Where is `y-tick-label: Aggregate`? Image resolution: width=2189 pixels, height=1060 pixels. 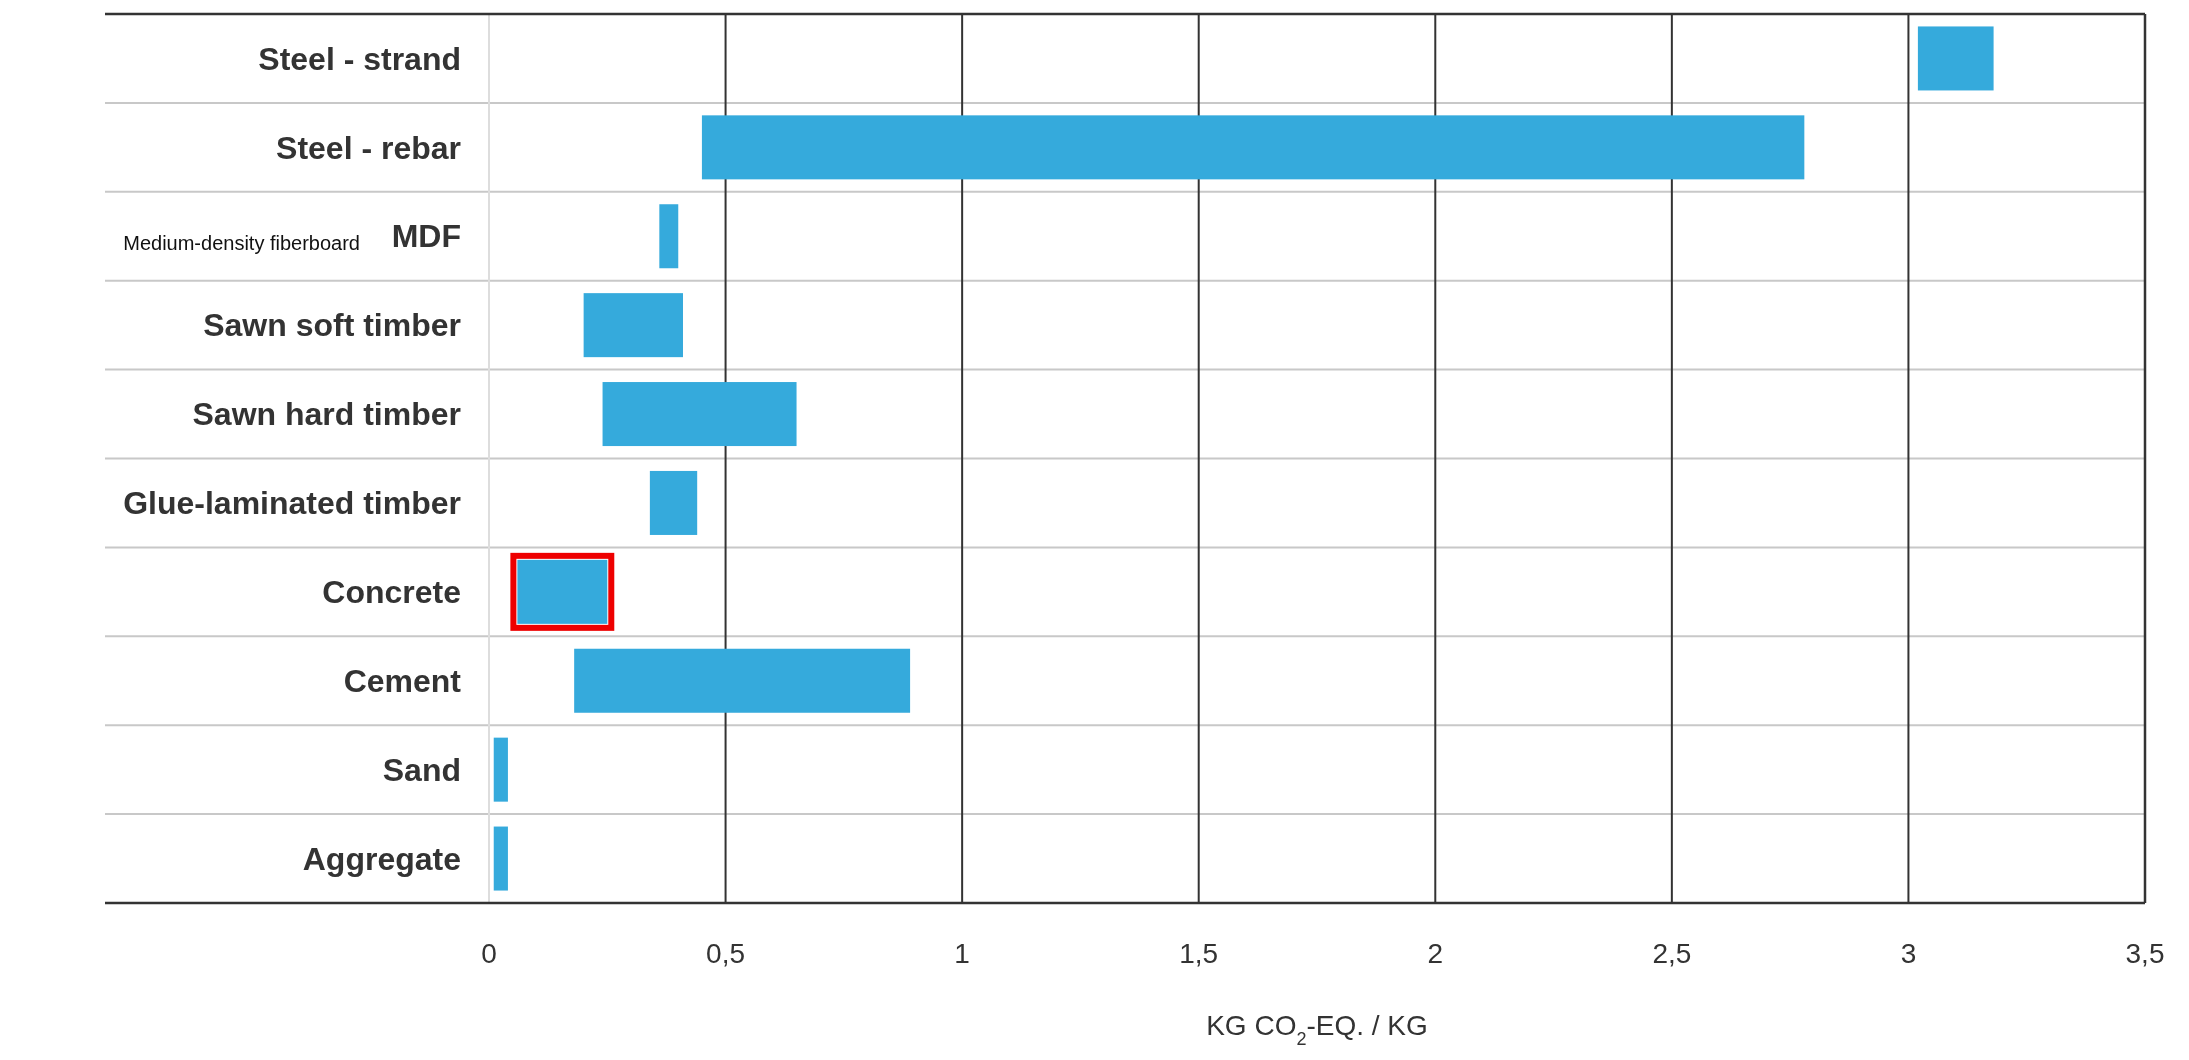 y-tick-label: Aggregate is located at coordinates (381, 858).